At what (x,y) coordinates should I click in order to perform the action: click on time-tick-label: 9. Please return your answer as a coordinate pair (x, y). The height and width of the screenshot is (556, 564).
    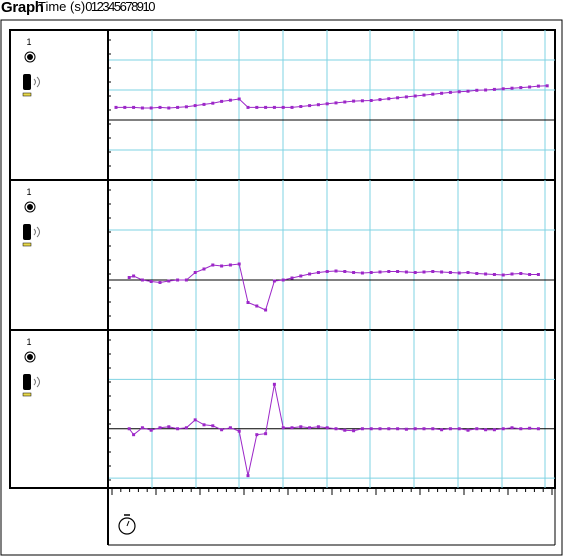
    Looking at the image, I should click on (140, 7).